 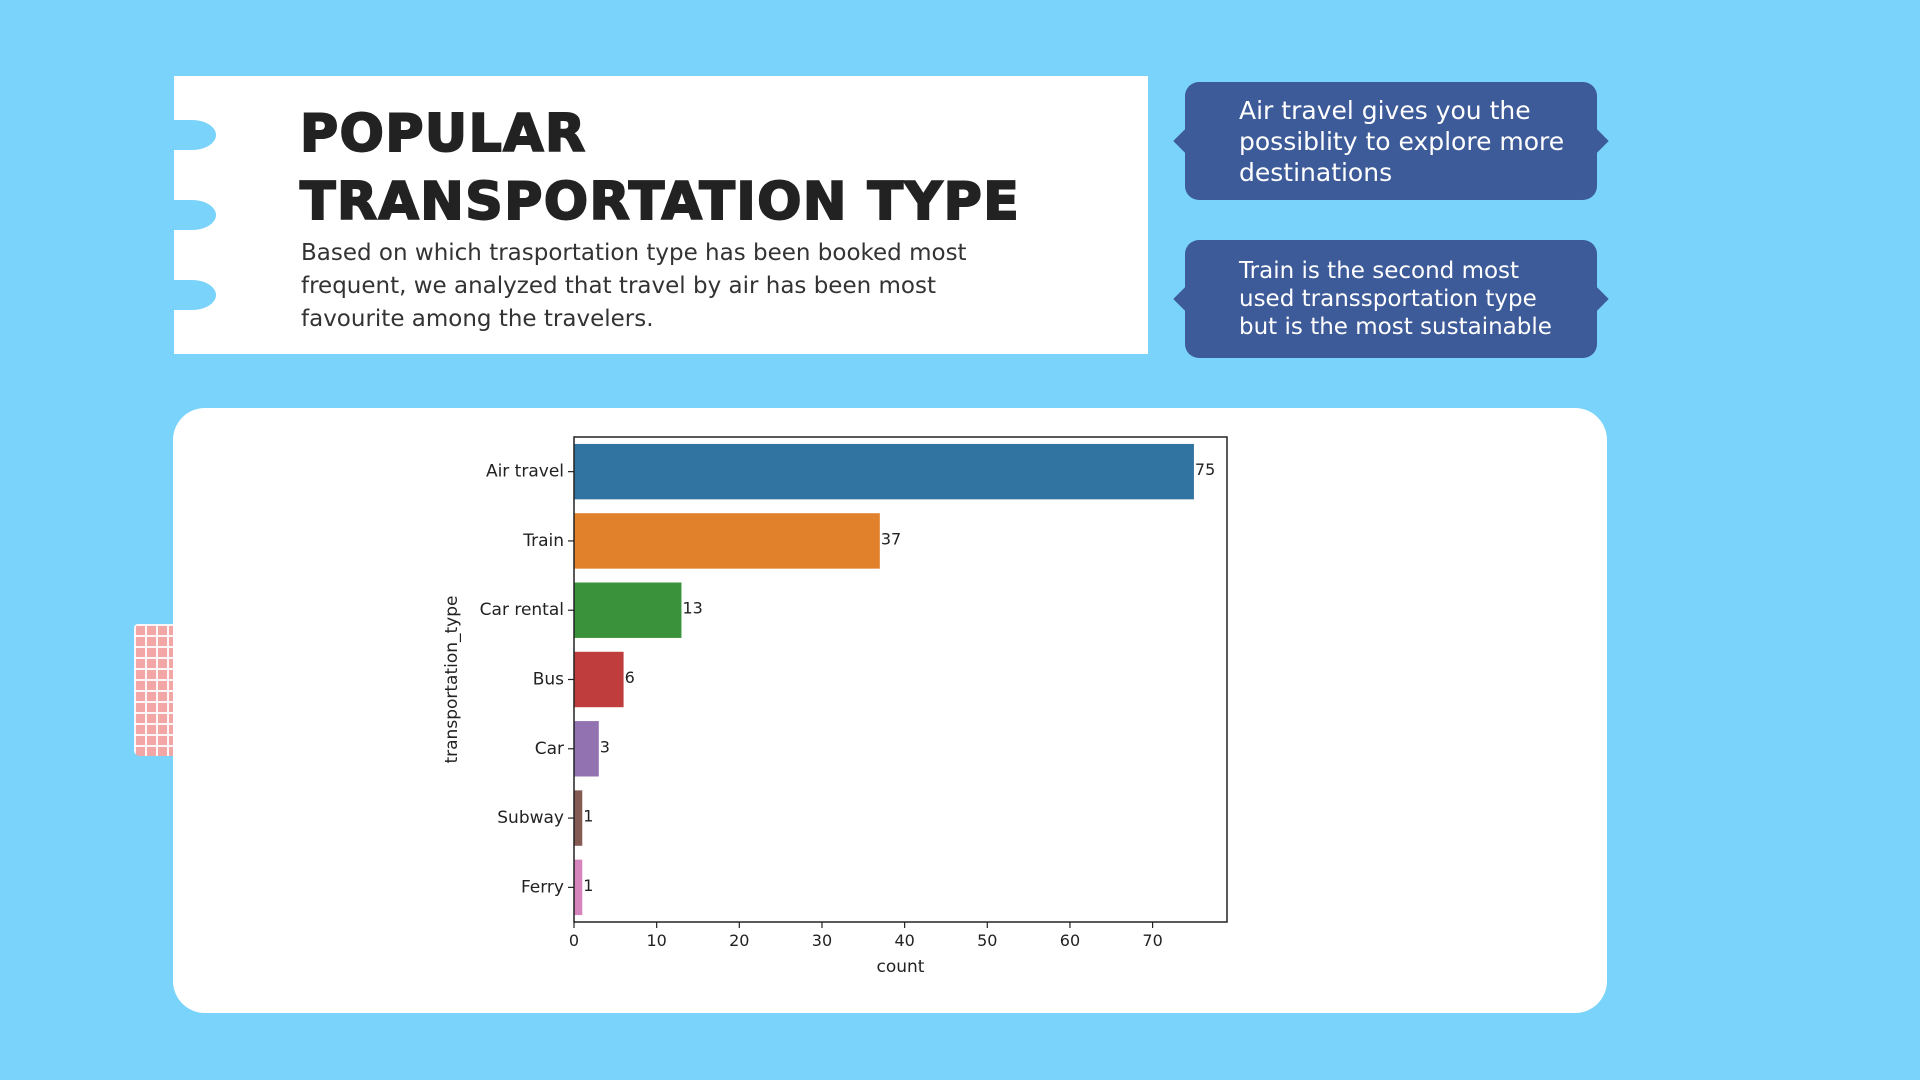 What do you see at coordinates (530, 818) in the screenshot?
I see `y-tick-label: Subway` at bounding box center [530, 818].